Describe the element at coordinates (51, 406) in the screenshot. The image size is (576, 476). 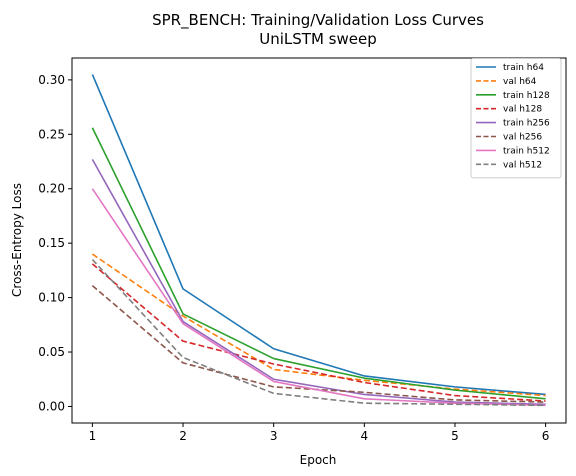
I see `y-tick-label: 0.00` at that location.